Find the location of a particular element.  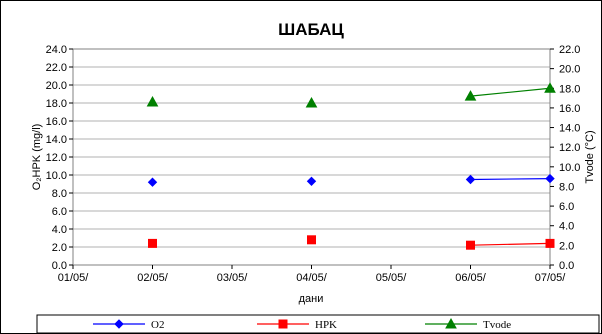

right-tick-label: 2.0 is located at coordinates (566, 246).